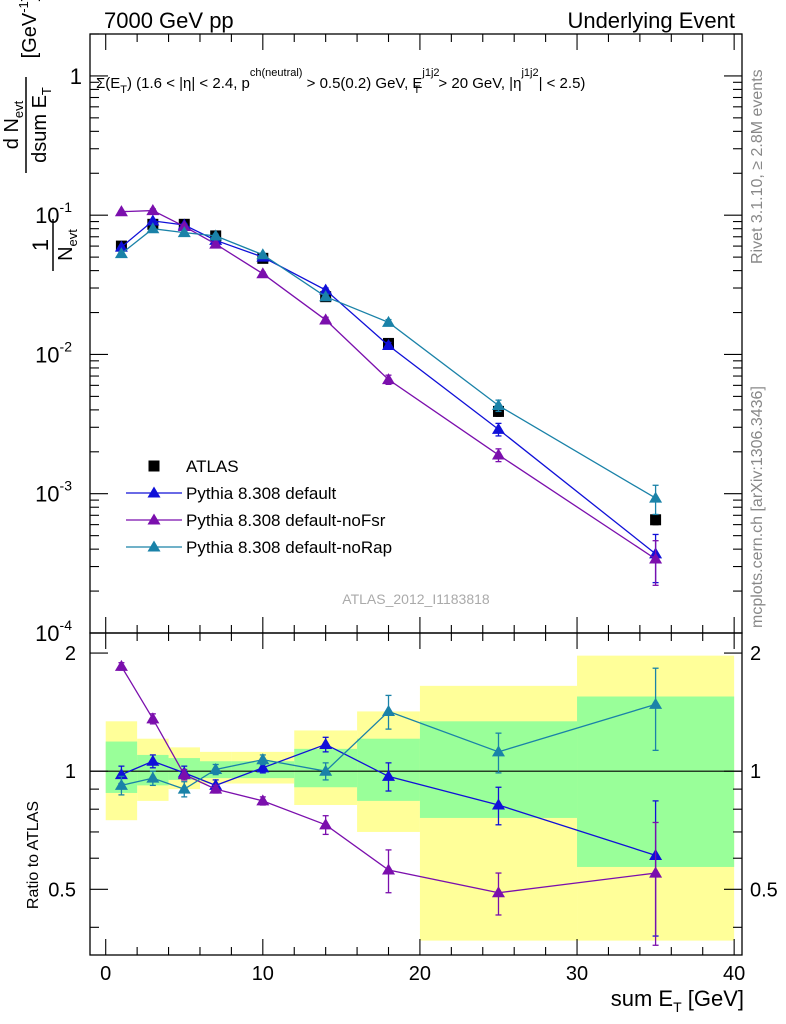 The width and height of the screenshot is (786, 1024). Describe the element at coordinates (76, 76) in the screenshot. I see `main-y-tick-label: 1` at that location.